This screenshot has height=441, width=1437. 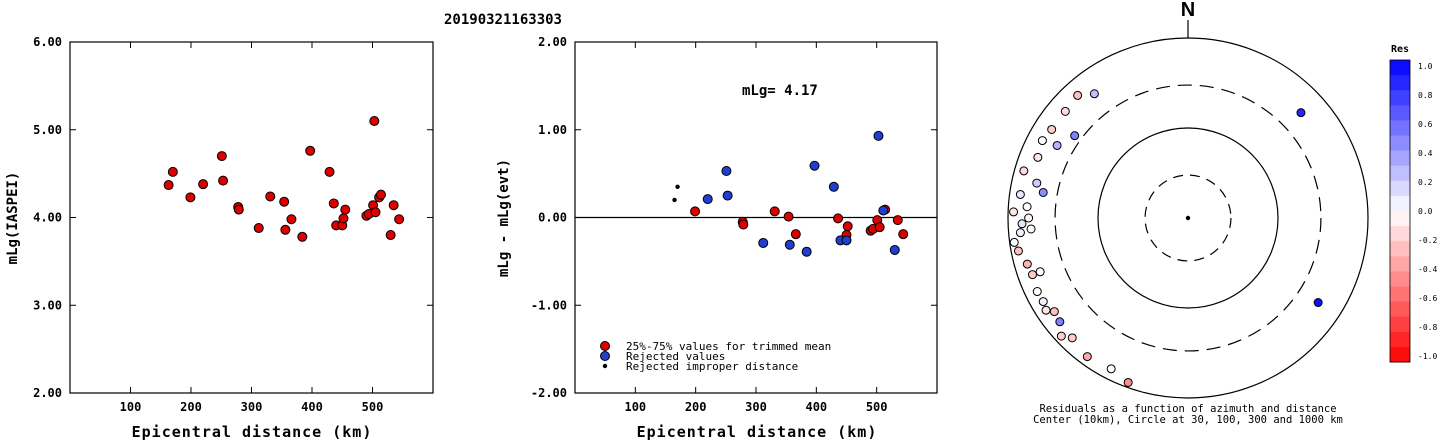 What do you see at coordinates (1425, 211) in the screenshot?
I see `colorbar-tick-label: 0.0` at bounding box center [1425, 211].